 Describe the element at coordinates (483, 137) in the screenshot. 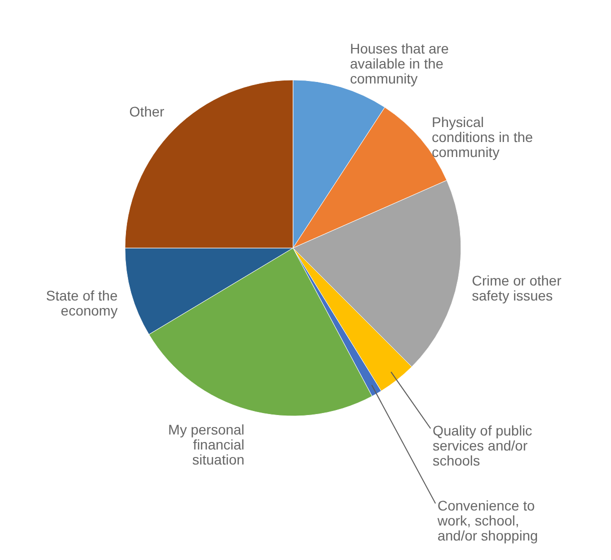

I see `slice-label: Physical conditions in the community` at that location.